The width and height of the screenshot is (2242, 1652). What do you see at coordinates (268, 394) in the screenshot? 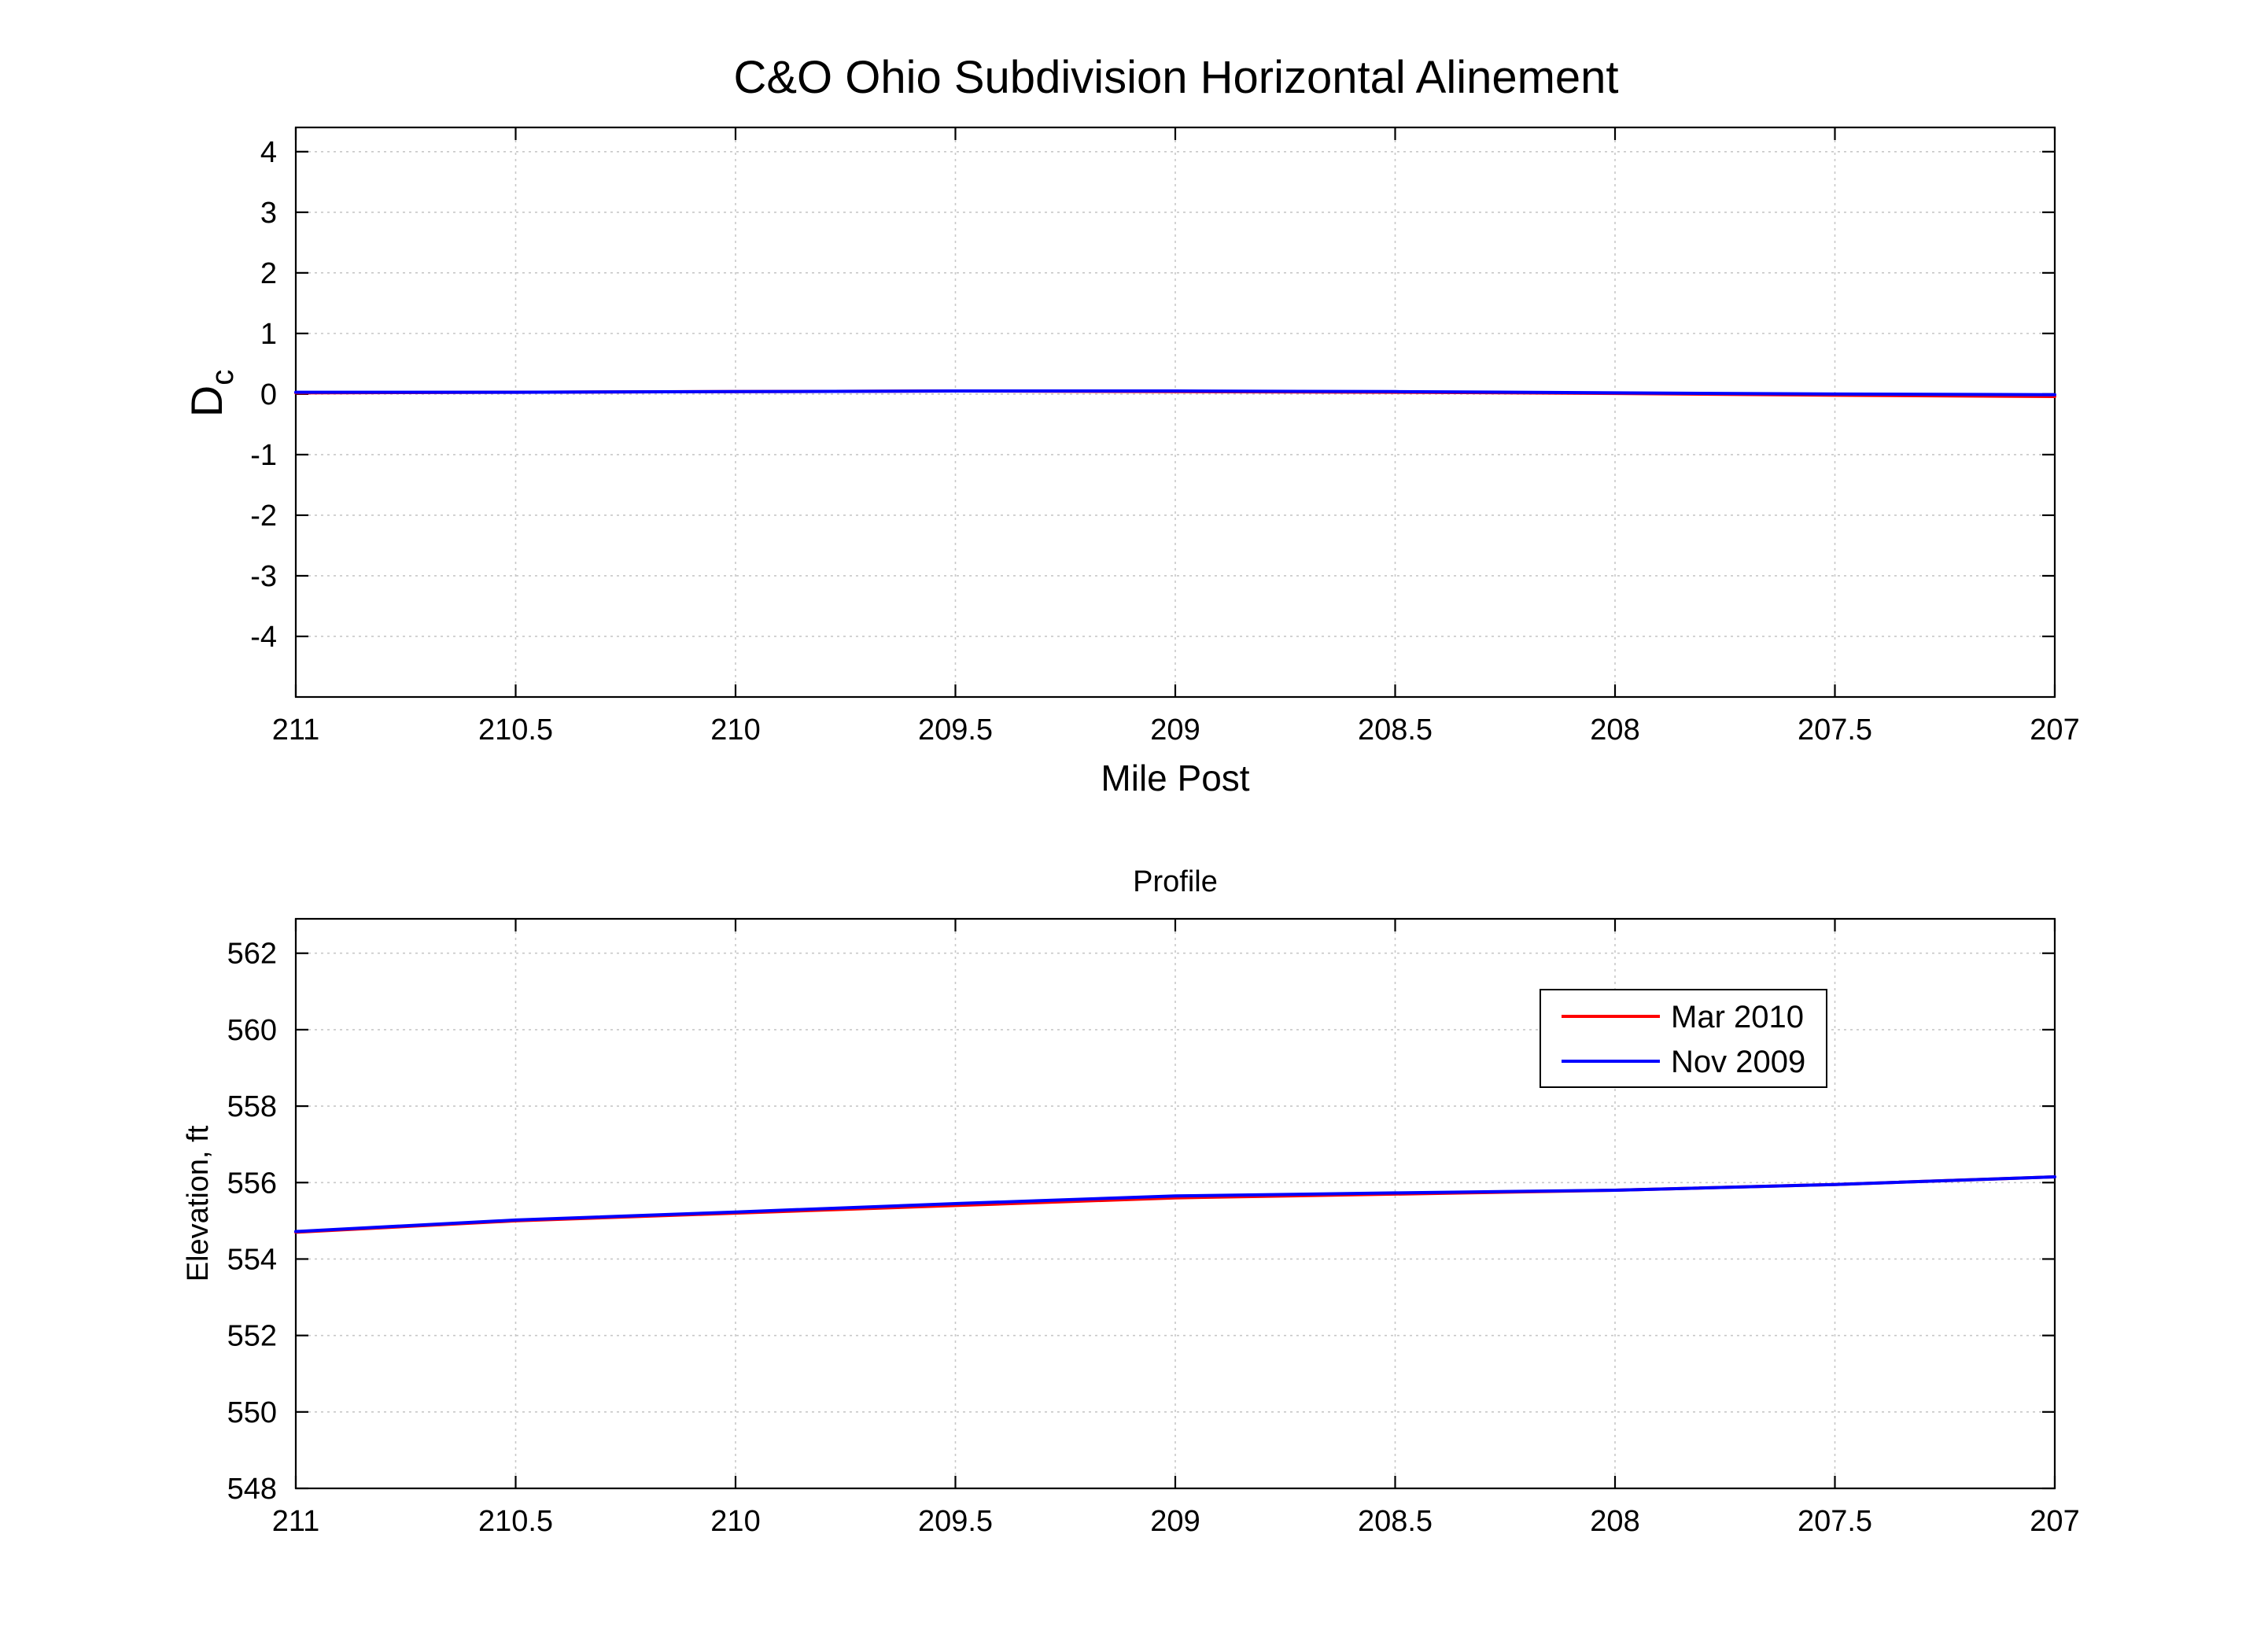
I see `alinement-y-tick-label: 0` at bounding box center [268, 394].